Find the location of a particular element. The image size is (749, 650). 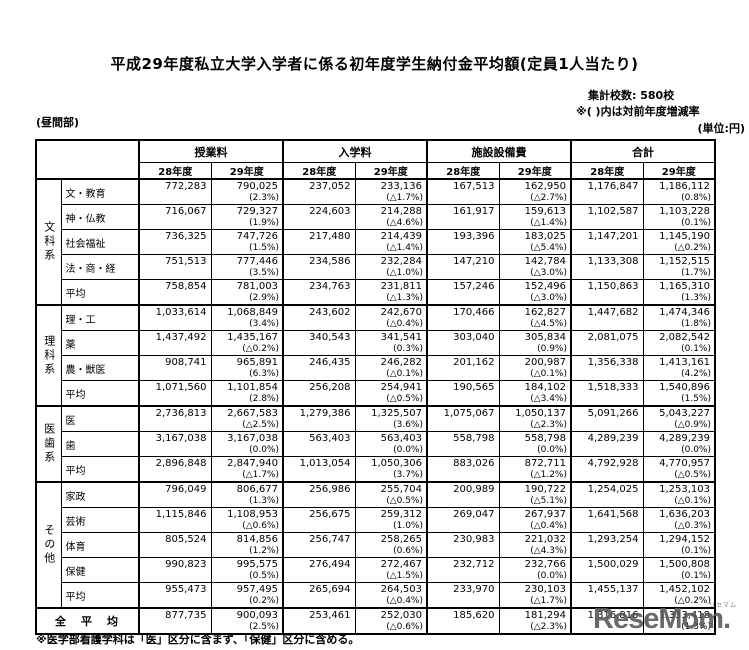

fee-cell: 1,101,854 (2.8%) is located at coordinates (247, 393).